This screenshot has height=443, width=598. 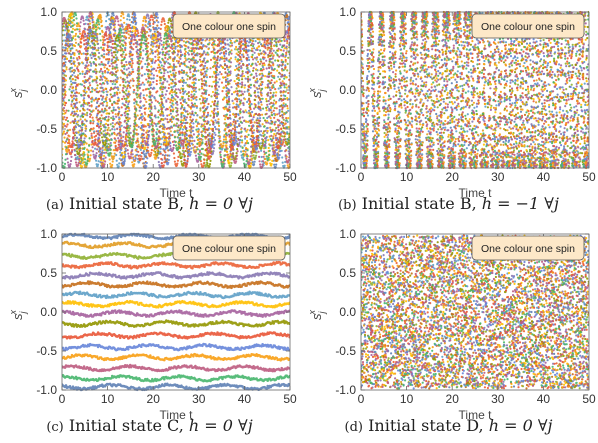 What do you see at coordinates (128, 425) in the screenshot?
I see `caption-text: Initial state C,` at bounding box center [128, 425].